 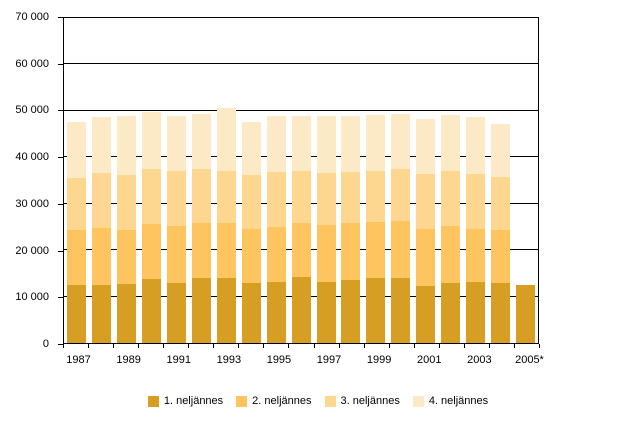 I want to click on legend-item-q1: 1. neljännes, so click(x=185, y=401).